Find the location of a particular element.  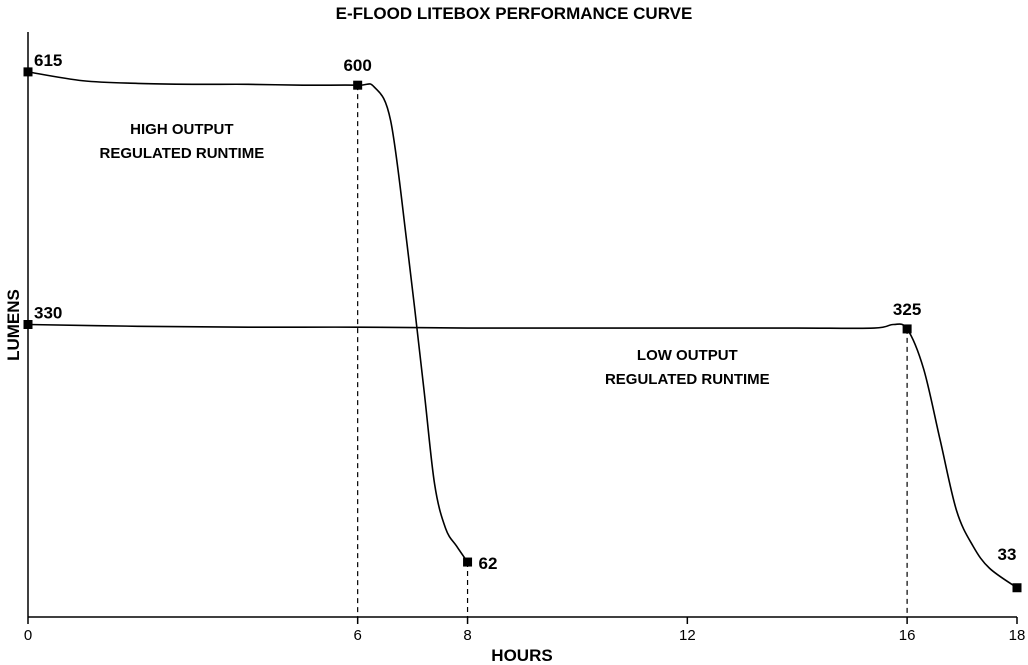

x-tick-label-12: 12 is located at coordinates (687, 635).